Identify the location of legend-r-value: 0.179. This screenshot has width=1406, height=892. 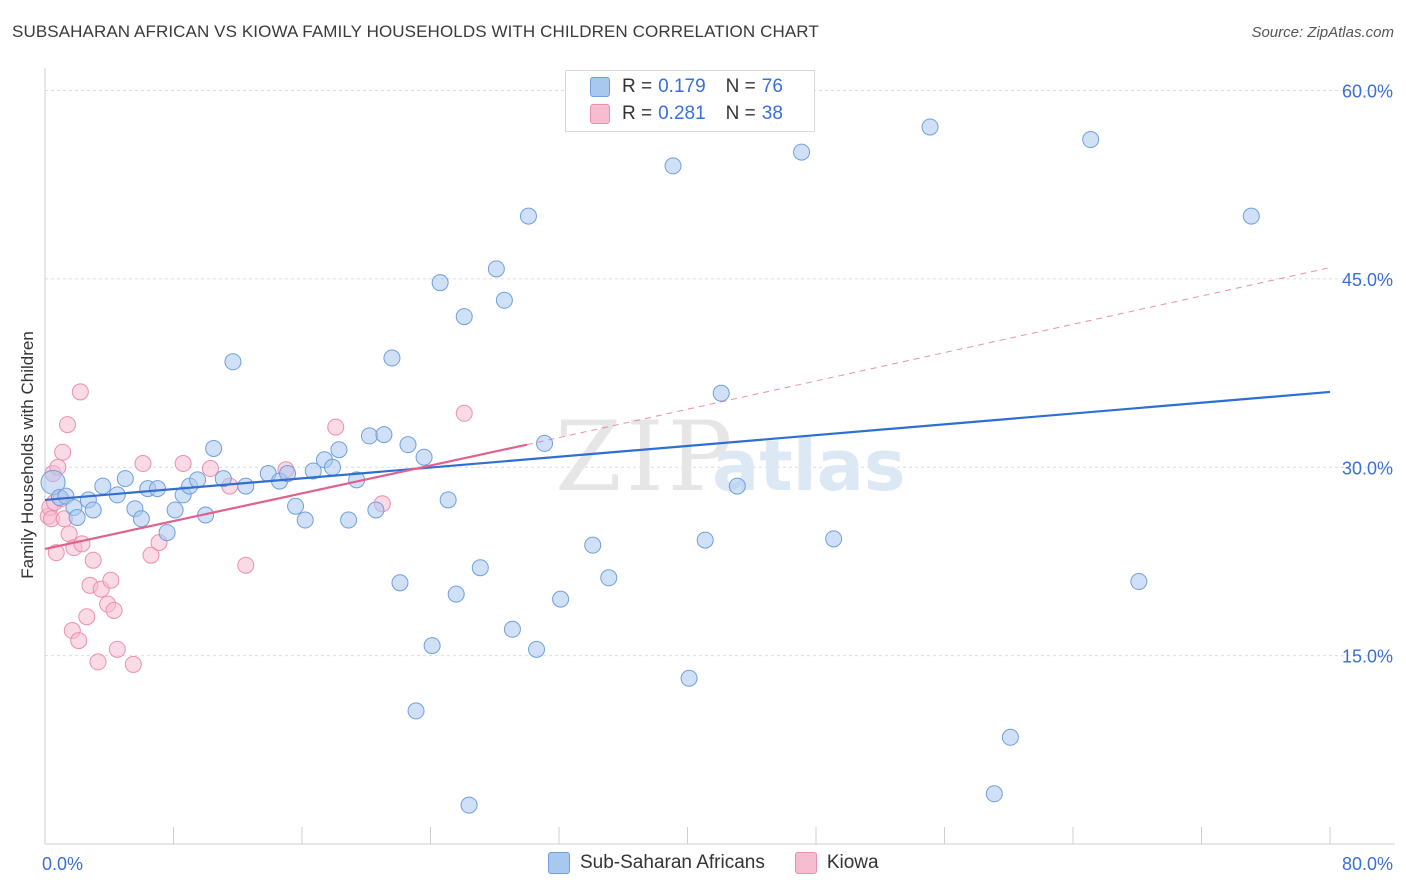
(682, 86).